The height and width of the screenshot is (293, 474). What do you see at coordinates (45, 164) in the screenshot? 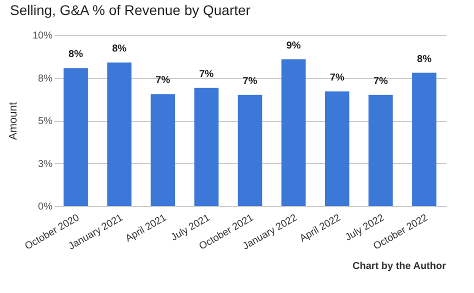
I see `y-tick-label: 3%` at bounding box center [45, 164].